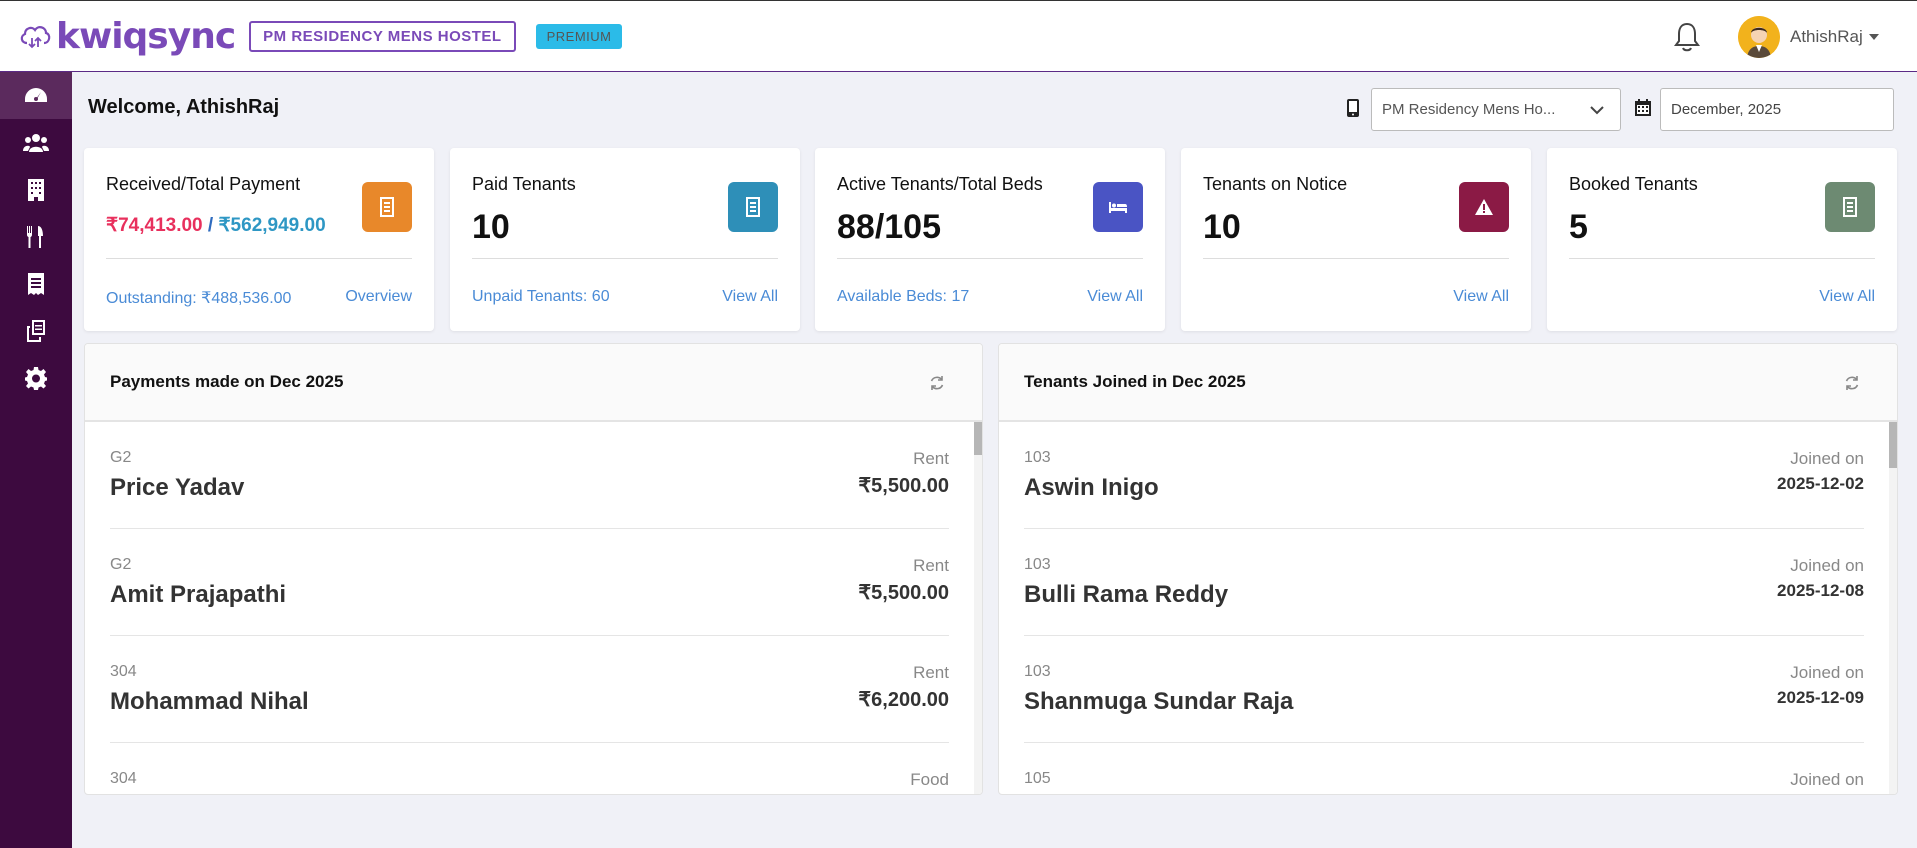 The width and height of the screenshot is (1917, 848). Describe the element at coordinates (529, 582) in the screenshot. I see `list-item: G2 Amit Prajapathi Rent ₹5,500.00` at that location.